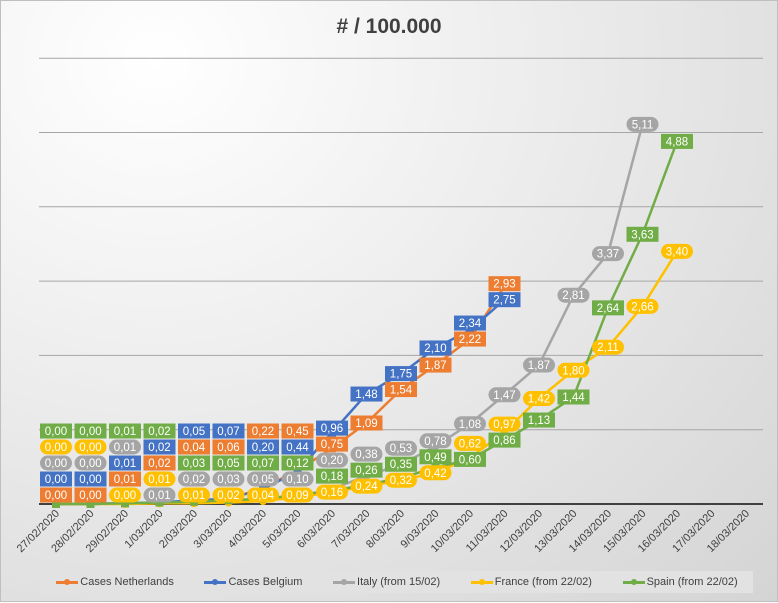  What do you see at coordinates (401, 465) in the screenshot?
I see `data-label: 0,35` at bounding box center [401, 465].